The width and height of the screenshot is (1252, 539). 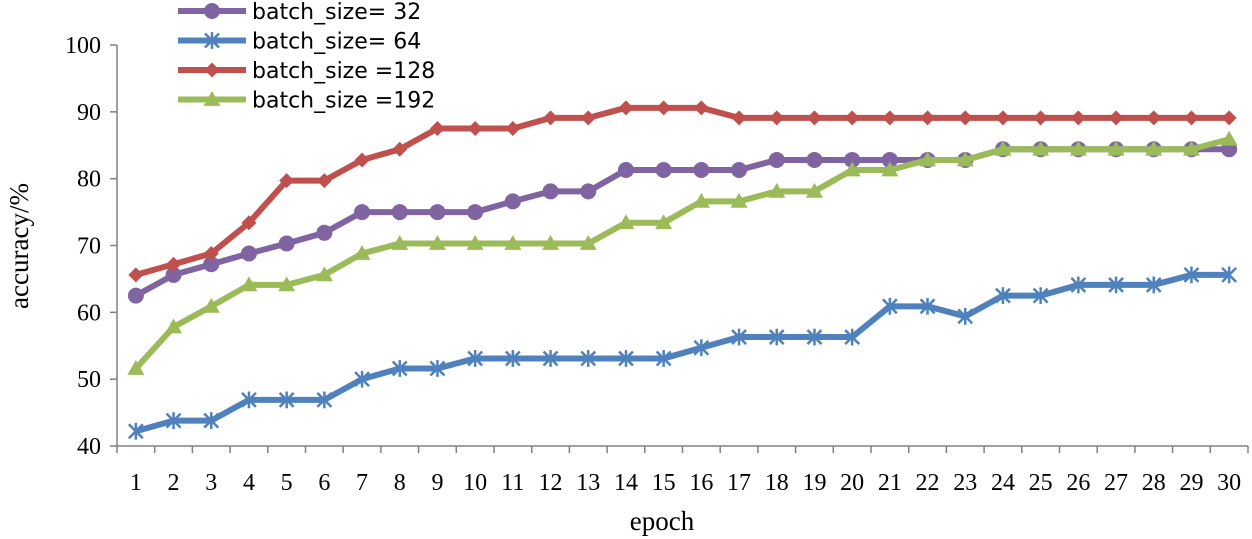 What do you see at coordinates (551, 483) in the screenshot?
I see `x-tick-label: 12` at bounding box center [551, 483].